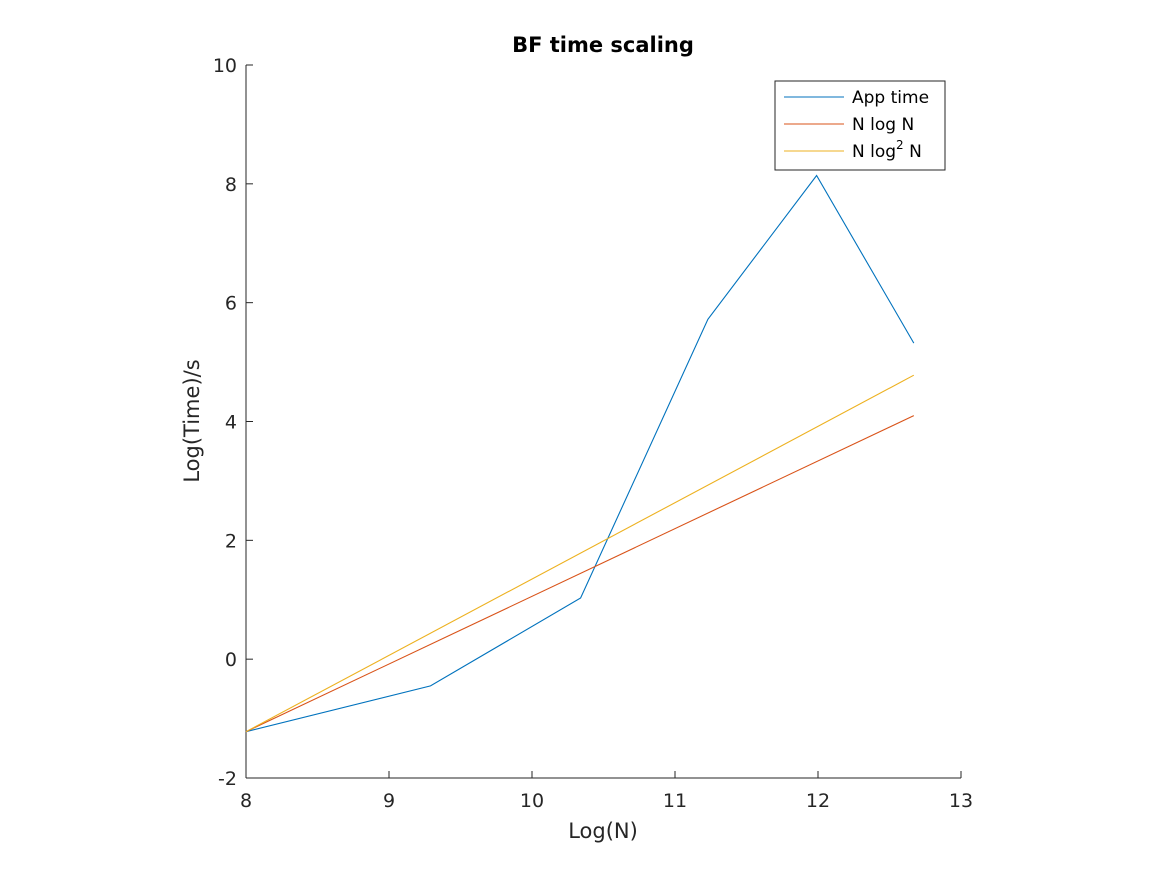 The image size is (1167, 879). Describe the element at coordinates (883, 125) in the screenshot. I see `legend-label-2: N log N` at that location.